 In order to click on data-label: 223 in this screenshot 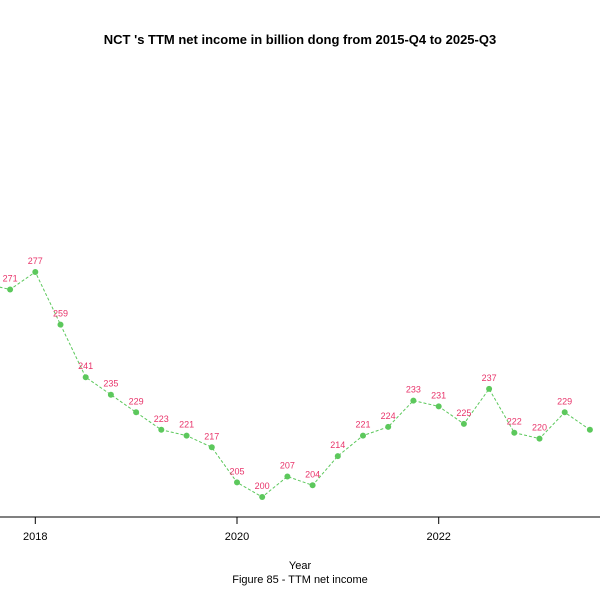, I will do `click(161, 419)`.